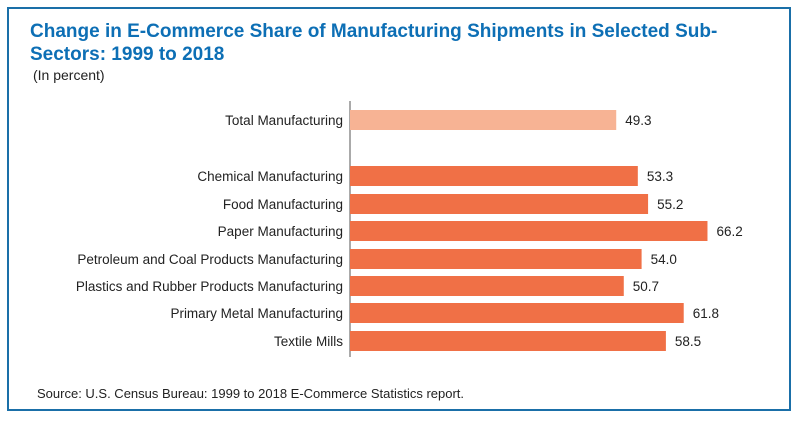  Describe the element at coordinates (308, 341) in the screenshot. I see `category-label: Textile Mills` at that location.